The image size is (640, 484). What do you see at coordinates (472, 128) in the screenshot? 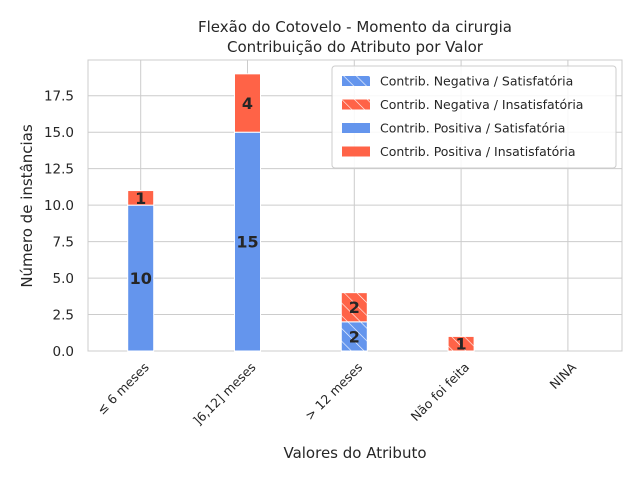
I see `legend-label: Contrib. Positiva / Satisfatória` at bounding box center [472, 128].